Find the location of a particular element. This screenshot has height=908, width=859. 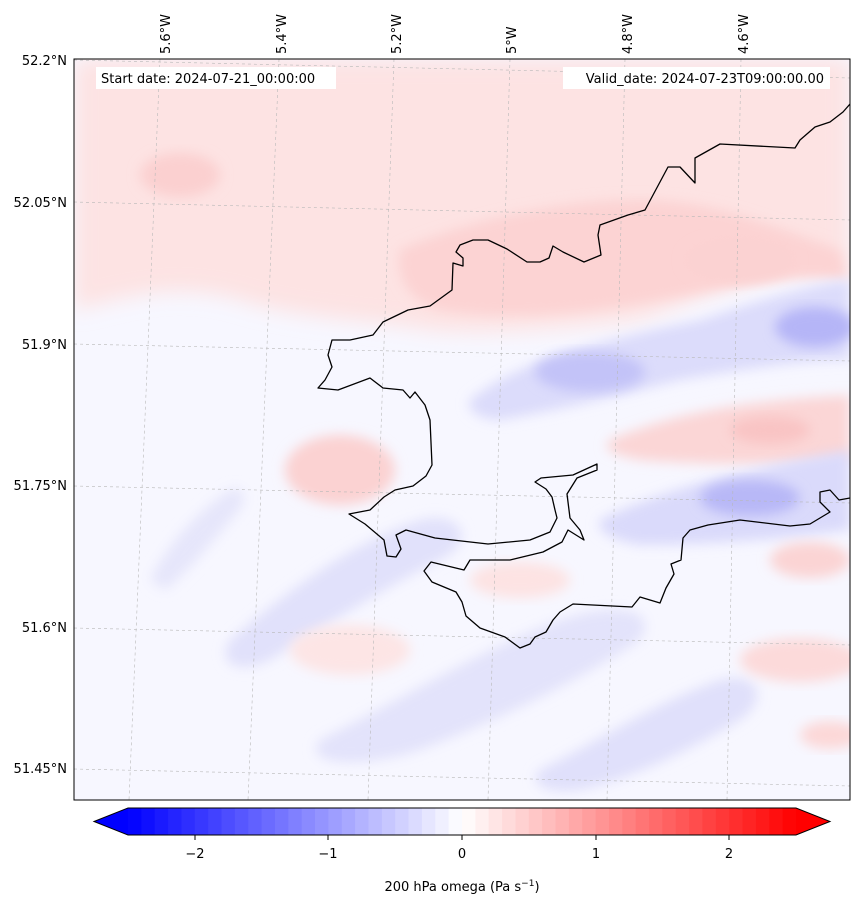

positive-omega-band is located at coordinates (728, 429).